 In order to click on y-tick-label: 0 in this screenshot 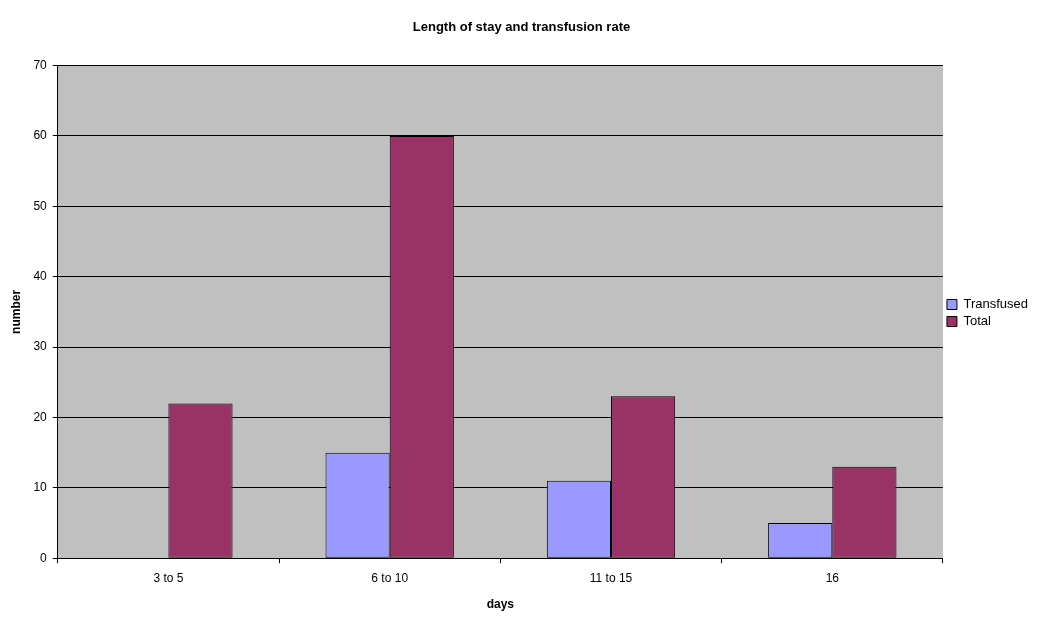, I will do `click(44, 557)`.